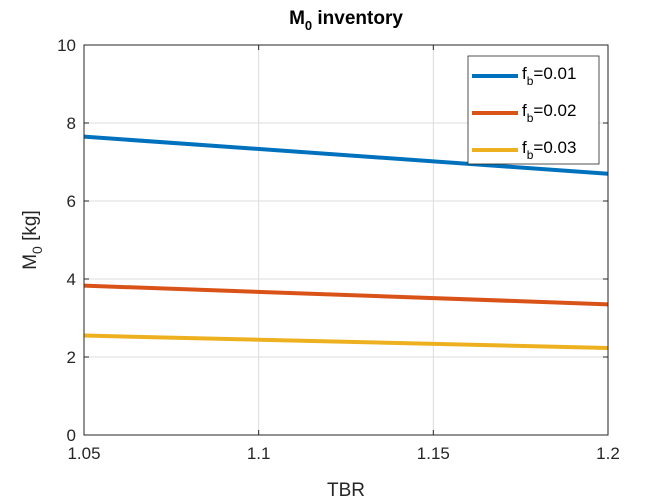 This screenshot has height=502, width=648. I want to click on y-tick-label: 2, so click(71, 357).